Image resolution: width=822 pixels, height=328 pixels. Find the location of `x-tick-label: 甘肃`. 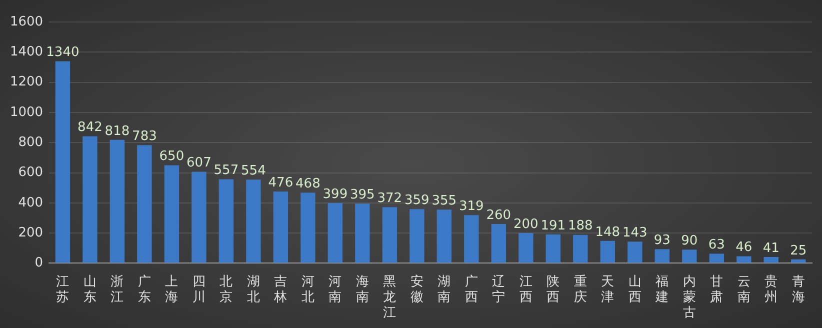

x-tick-label: 甘肃 is located at coordinates (717, 289).